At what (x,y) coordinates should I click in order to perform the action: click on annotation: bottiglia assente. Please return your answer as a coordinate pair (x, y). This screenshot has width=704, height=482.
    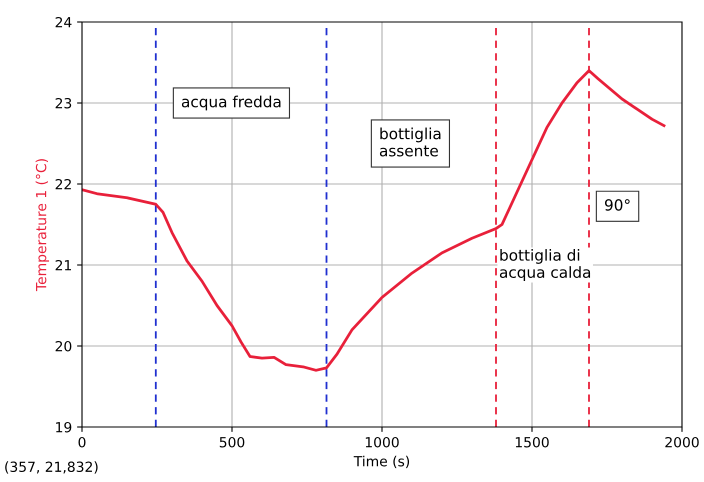
    Looking at the image, I should click on (410, 142).